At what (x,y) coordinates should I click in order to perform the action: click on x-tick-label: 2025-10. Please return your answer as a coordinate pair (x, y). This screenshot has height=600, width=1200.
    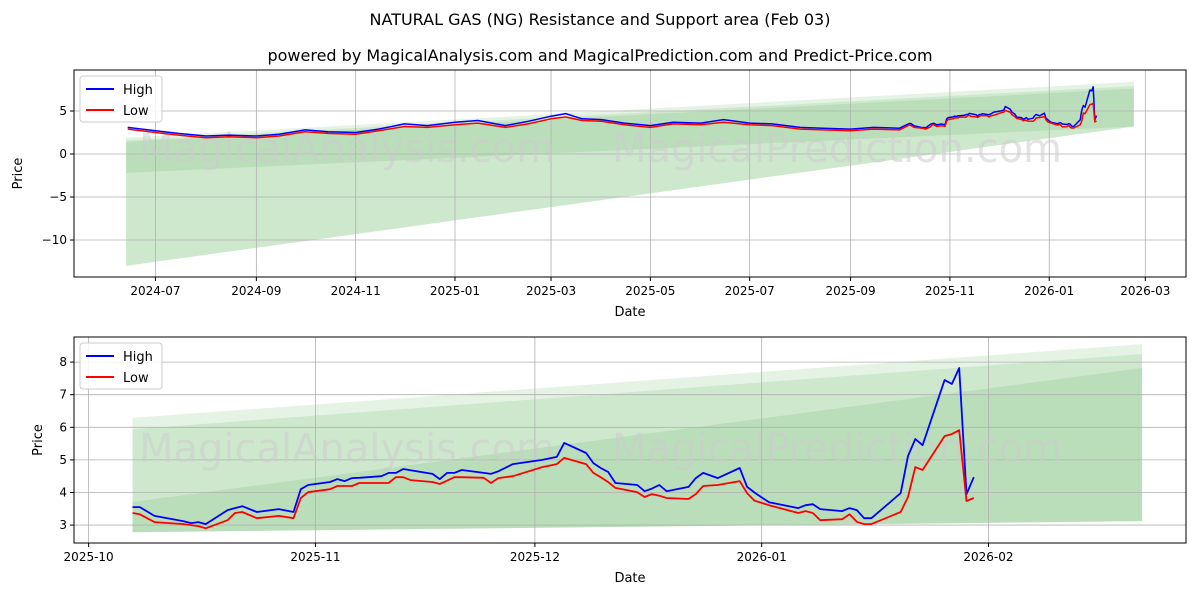
    Looking at the image, I should click on (89, 557).